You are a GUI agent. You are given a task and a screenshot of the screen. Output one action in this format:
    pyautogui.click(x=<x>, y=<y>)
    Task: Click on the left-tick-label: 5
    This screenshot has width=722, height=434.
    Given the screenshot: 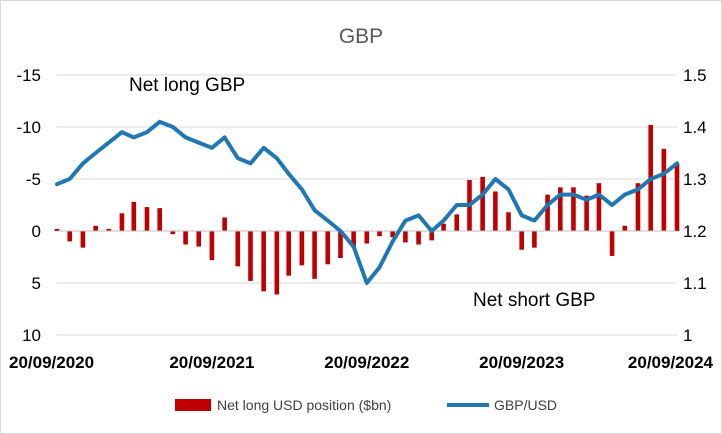 What is the action you would take?
    pyautogui.click(x=36, y=283)
    